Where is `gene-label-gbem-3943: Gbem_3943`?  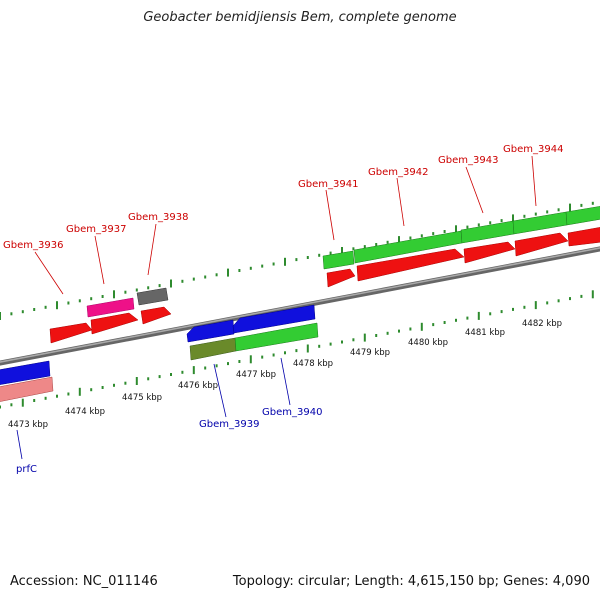
gene-label-gbem-3943: Gbem_3943 is located at coordinates (468, 160).